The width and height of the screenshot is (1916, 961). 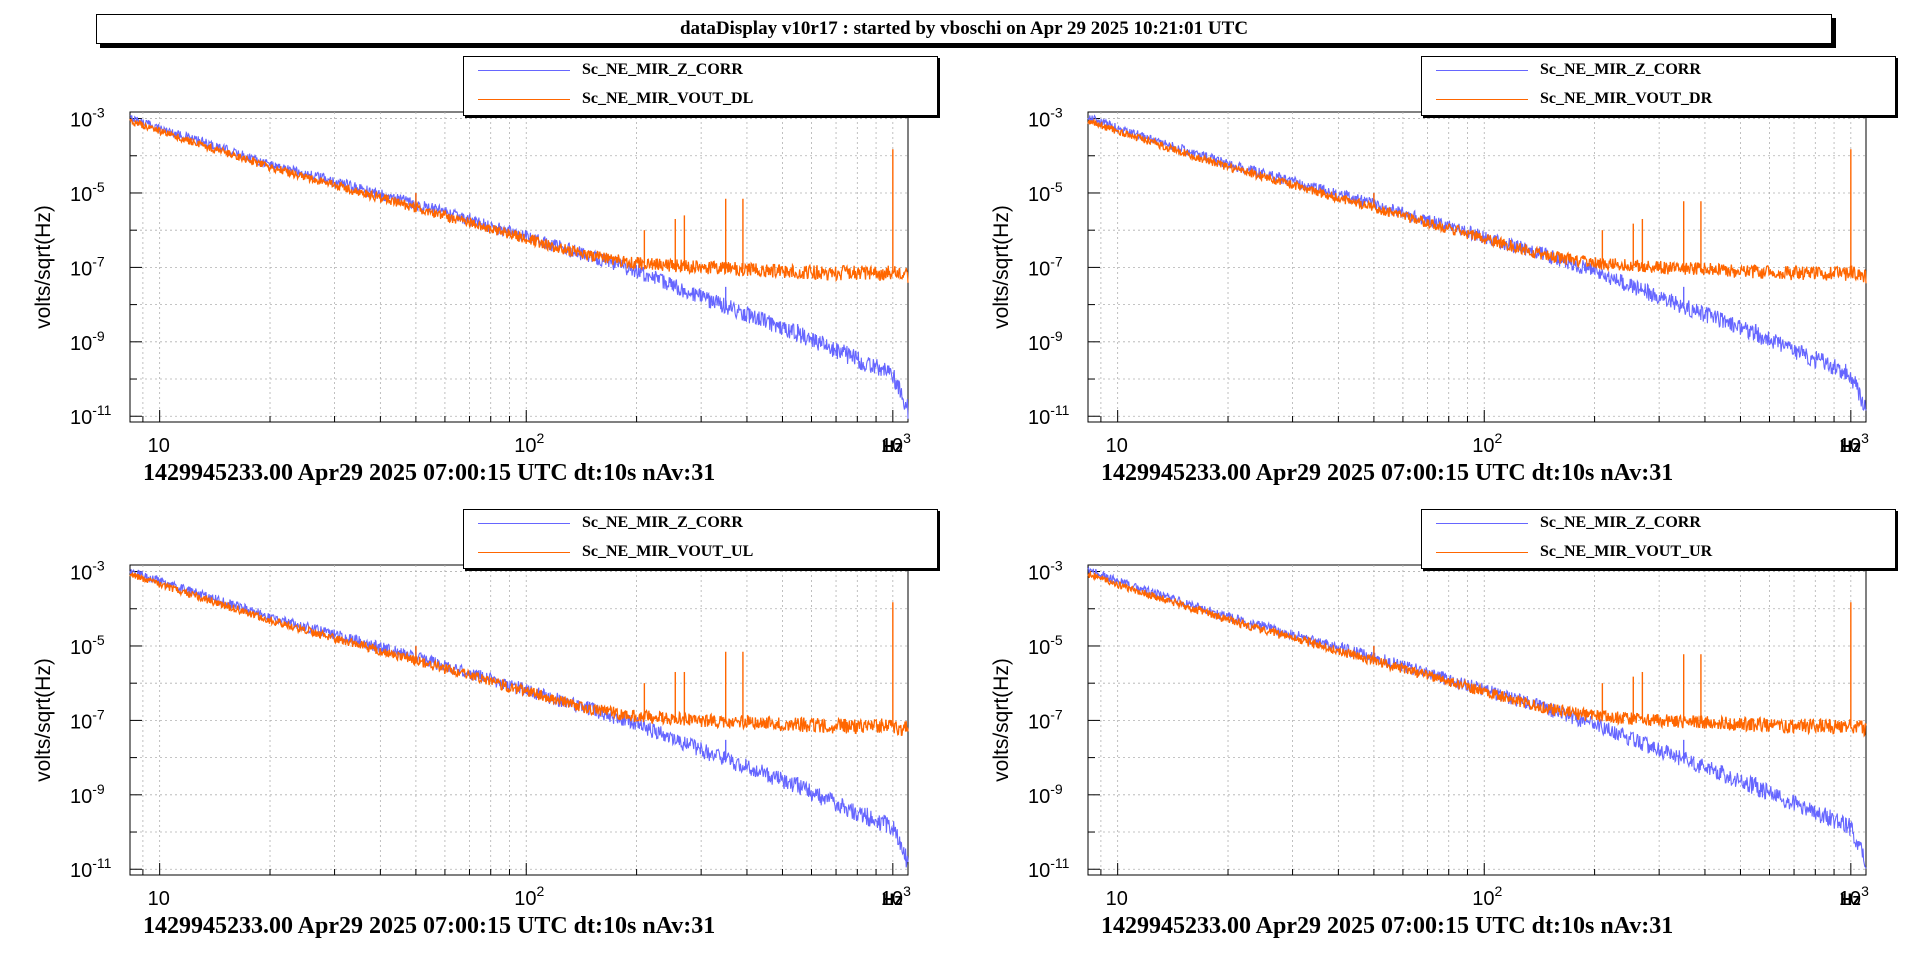 I want to click on legend-label-vout: Sc_NE_MIR_VOUT_DR, so click(x=1626, y=98).